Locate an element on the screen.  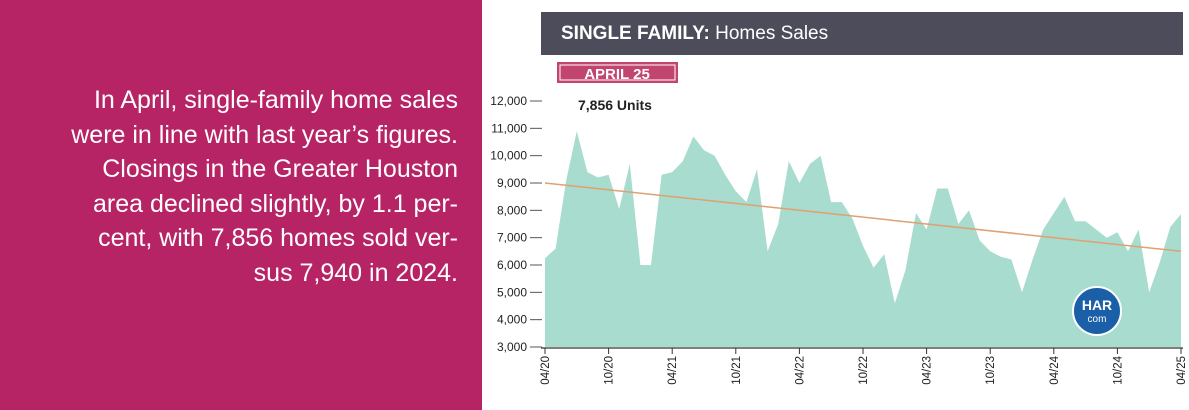
x-tick-label: 04/23 is located at coordinates (928, 370).